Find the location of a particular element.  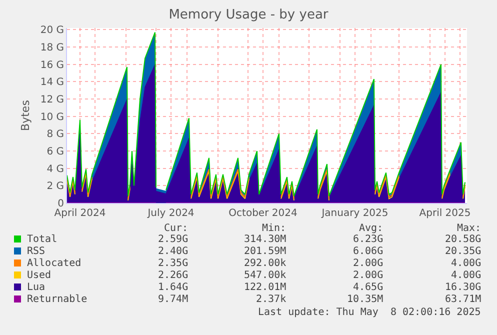

y-tick-label: 20 G is located at coordinates (52, 30).